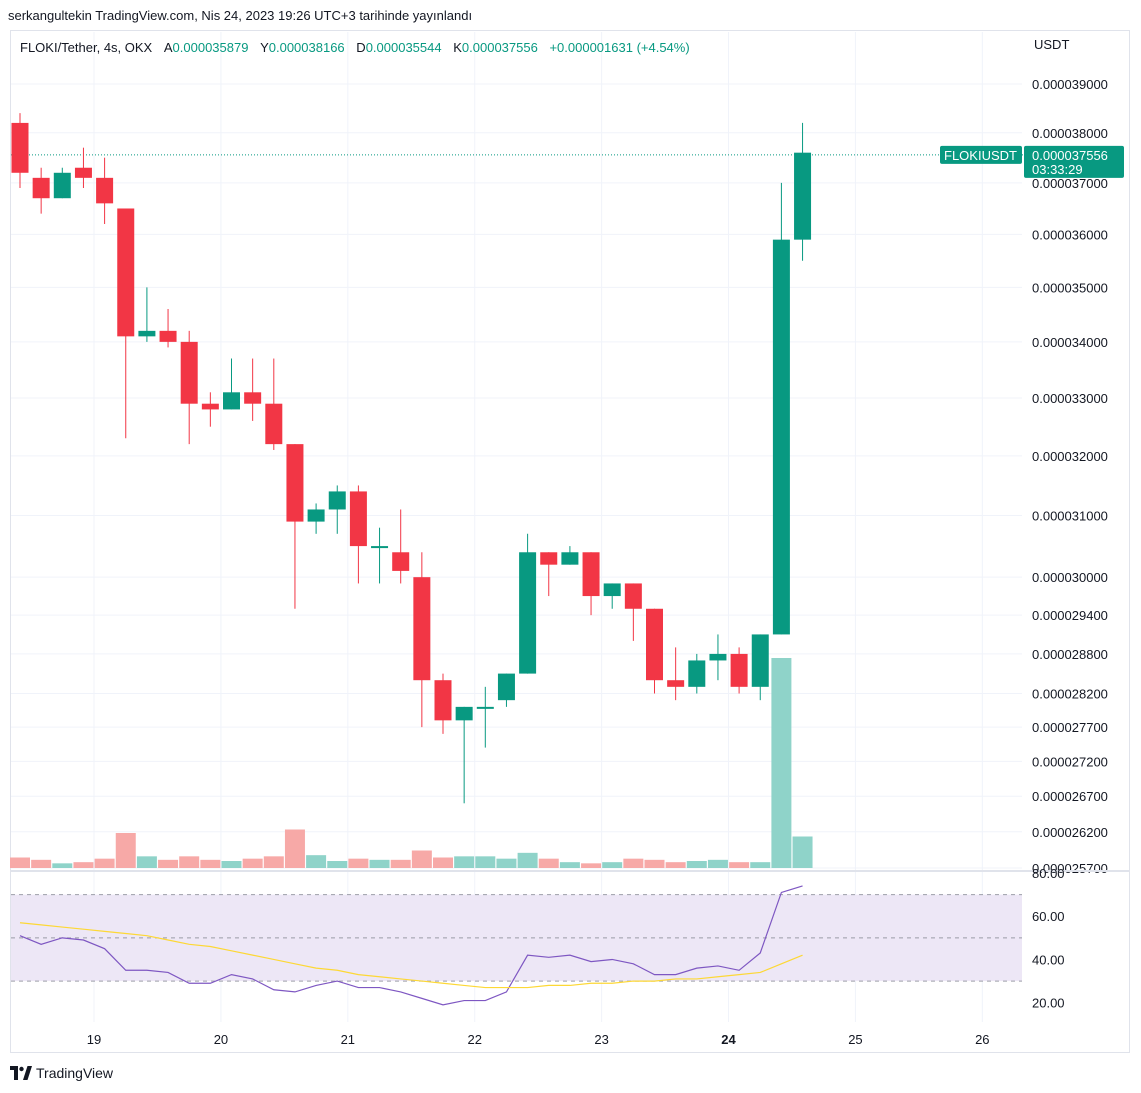 The image size is (1141, 1093). I want to click on currency-label: USDT, so click(1052, 44).